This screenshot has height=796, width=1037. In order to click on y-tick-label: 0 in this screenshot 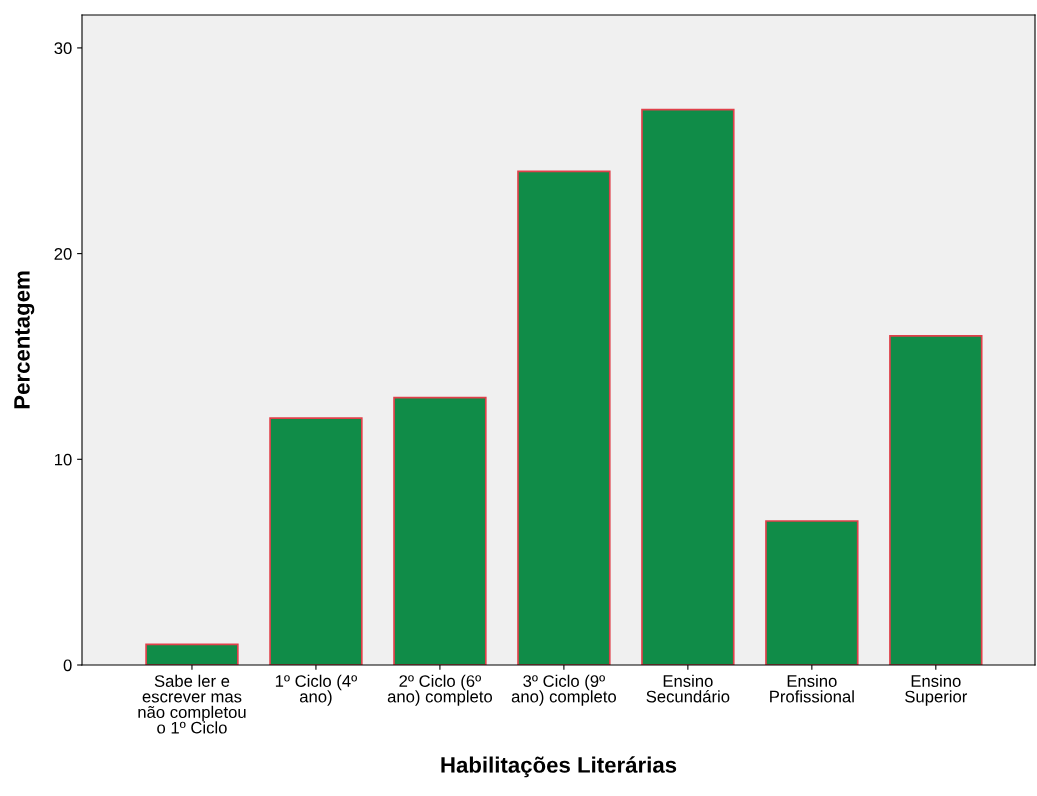, I will do `click(67, 665)`.